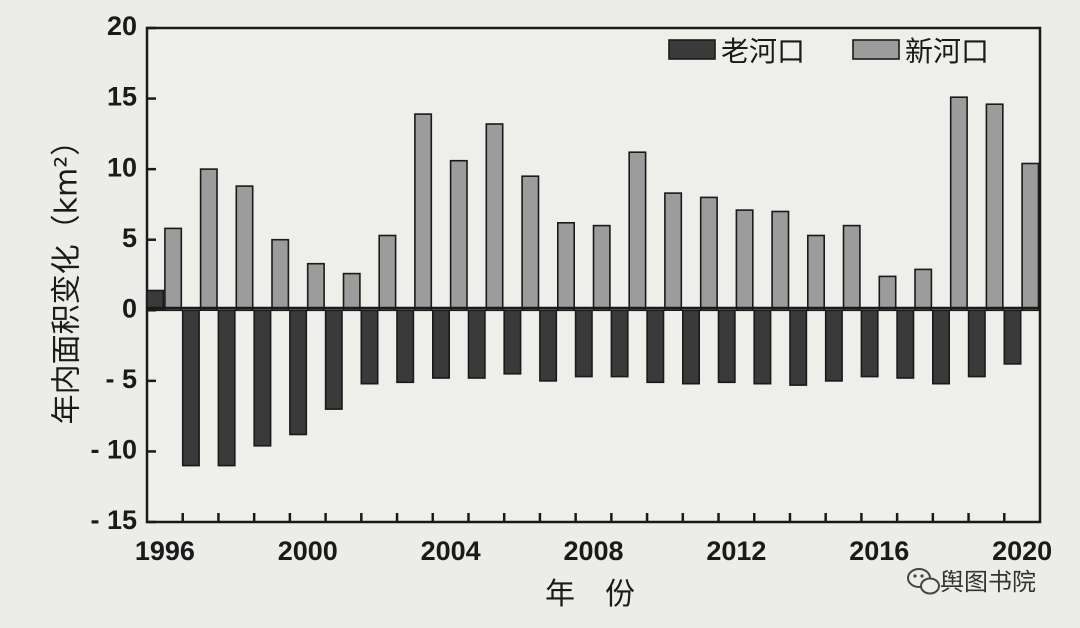  Describe the element at coordinates (113, 520) in the screenshot. I see `y-tick-label: - 15` at that location.